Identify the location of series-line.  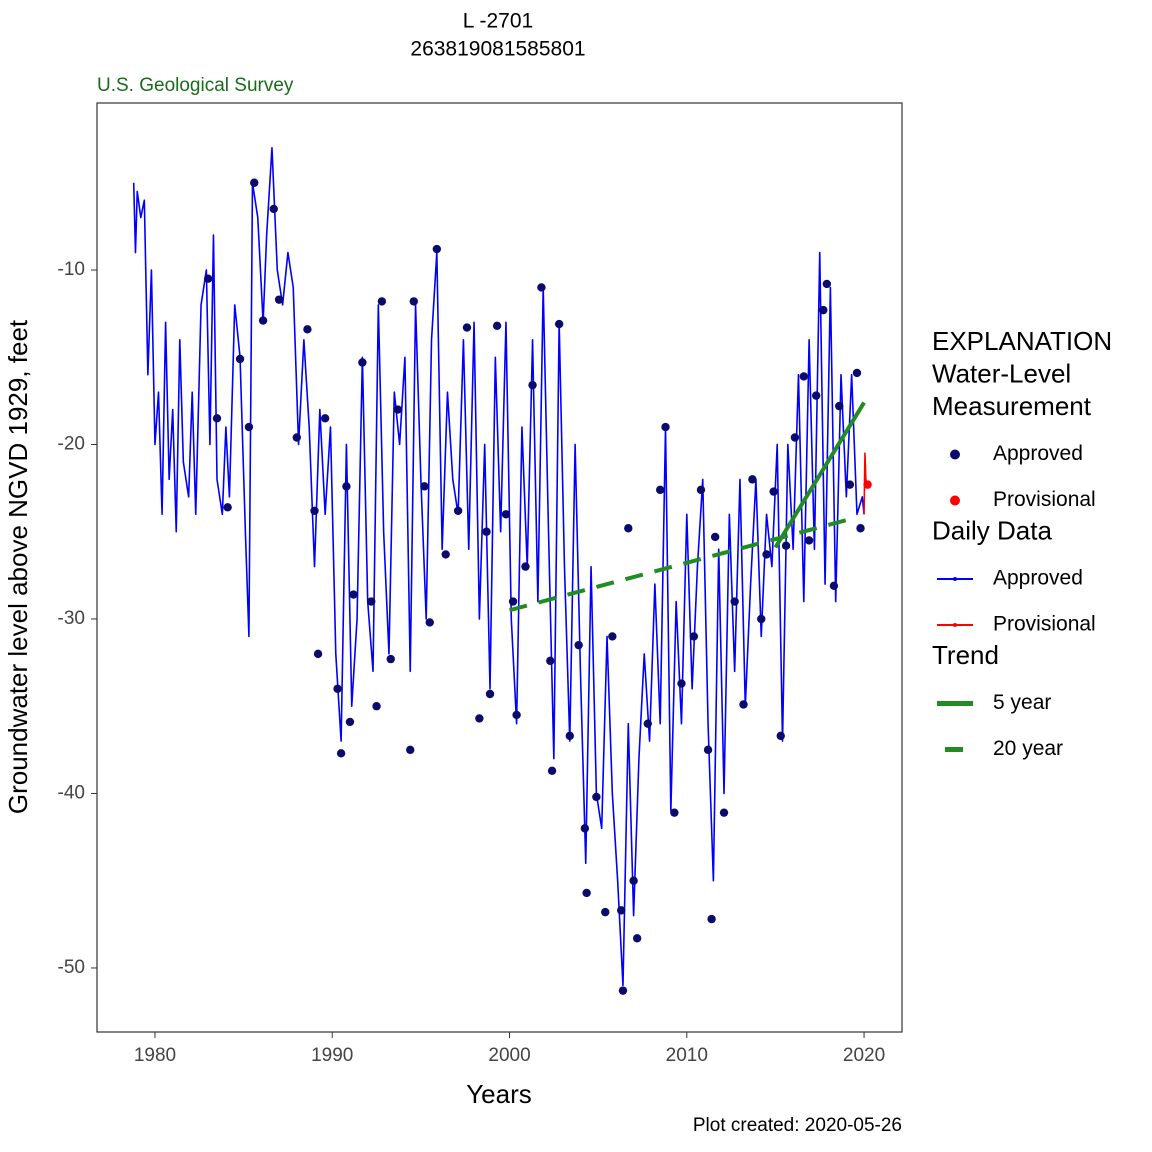
(819, 475).